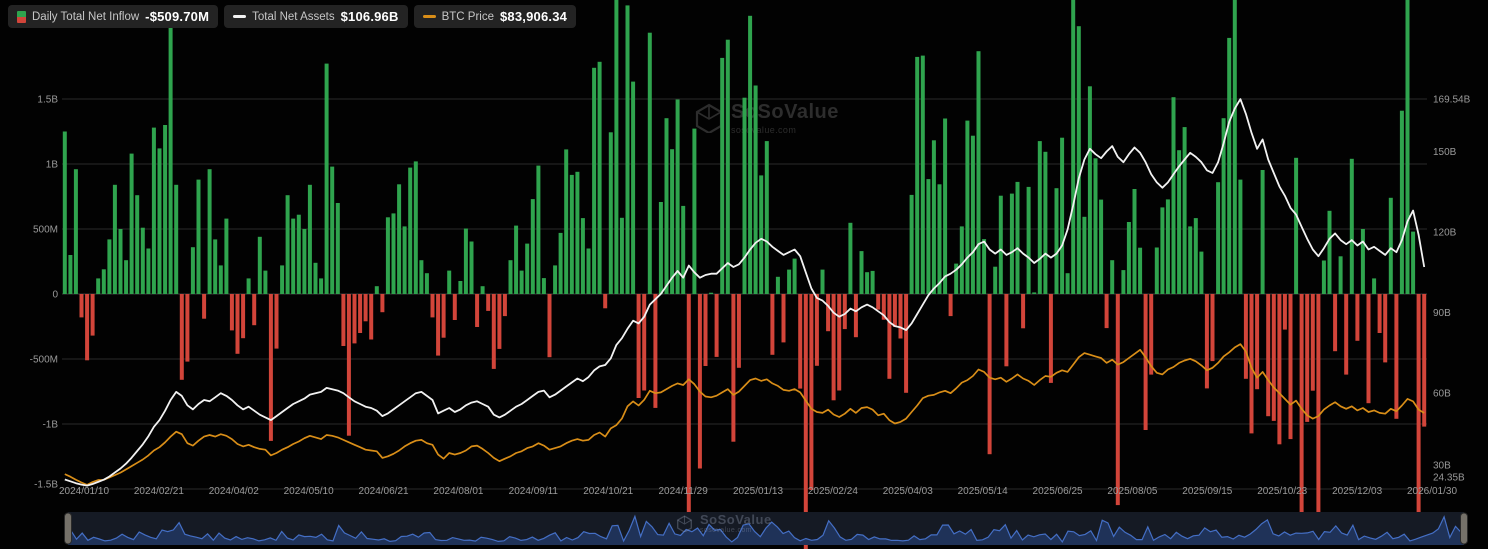 The width and height of the screenshot is (1488, 549). What do you see at coordinates (113, 16) in the screenshot?
I see `legend-chip-daily-net-inflow: Daily Total Net Inflow -$509.70M` at bounding box center [113, 16].